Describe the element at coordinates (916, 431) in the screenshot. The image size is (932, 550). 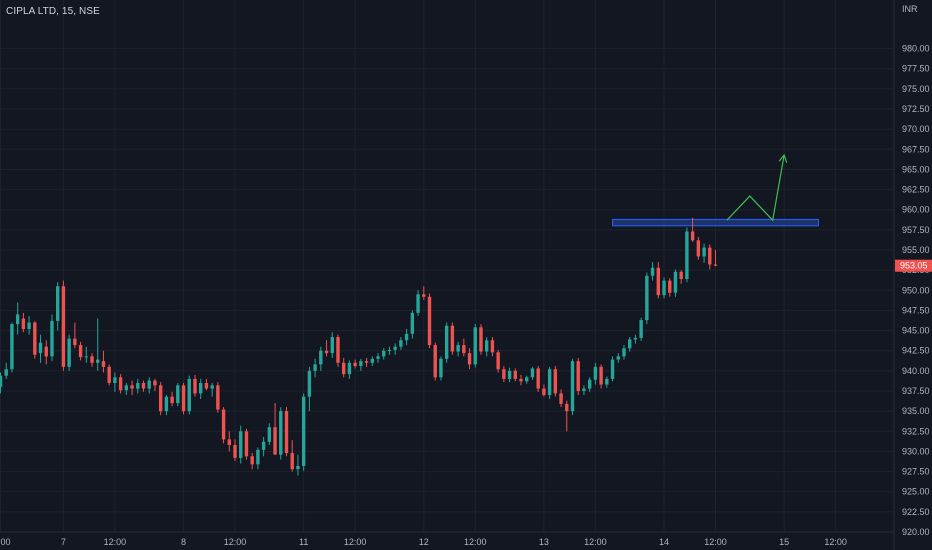
I see `y-tick-label: 932.50` at that location.